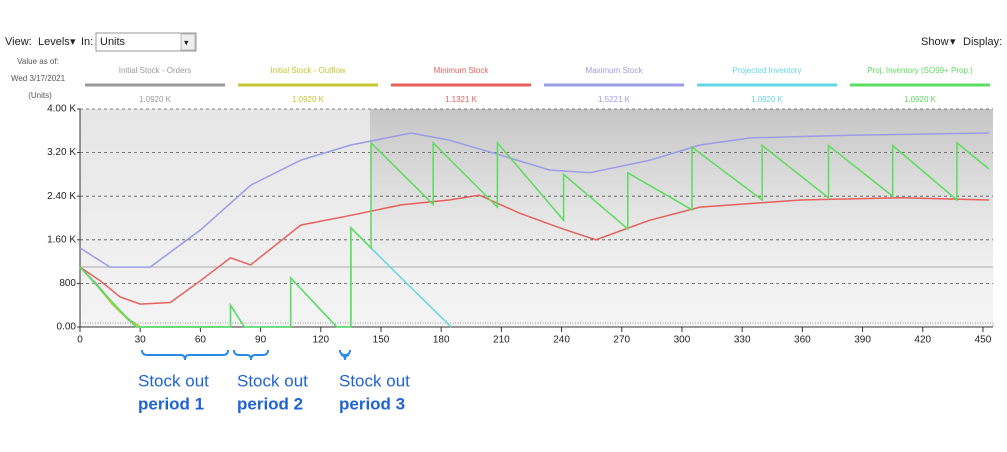  Describe the element at coordinates (372, 403) in the screenshot. I see `annotation-text: period 3` at that location.